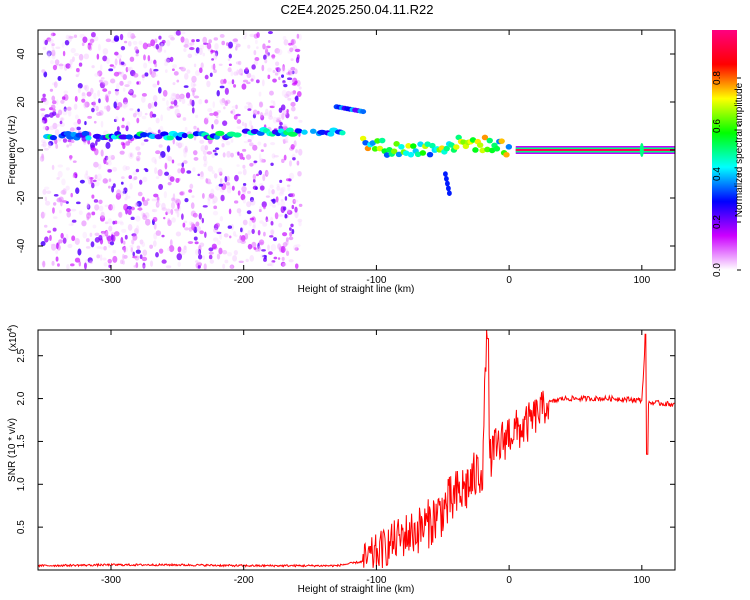 The width and height of the screenshot is (750, 600). Describe the element at coordinates (717, 78) in the screenshot. I see `colorbar-tick-label: 0.8` at that location.